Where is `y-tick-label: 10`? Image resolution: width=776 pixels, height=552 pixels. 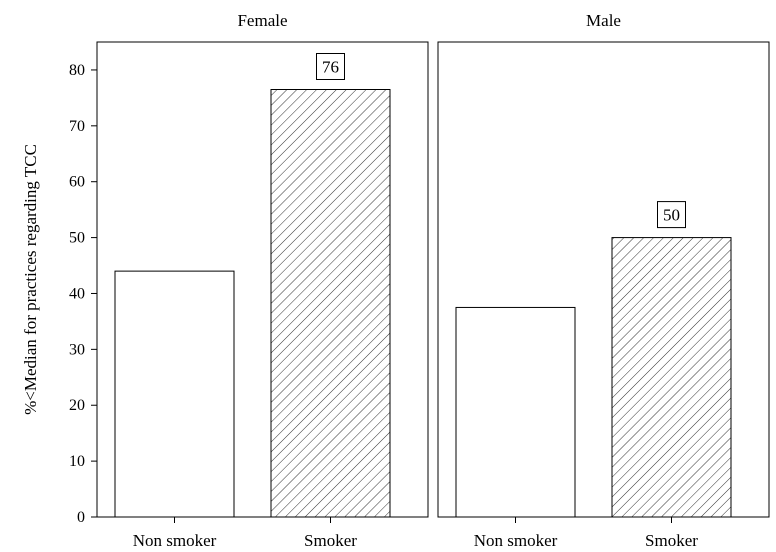
y-tick-label: 10 is located at coordinates (77, 461).